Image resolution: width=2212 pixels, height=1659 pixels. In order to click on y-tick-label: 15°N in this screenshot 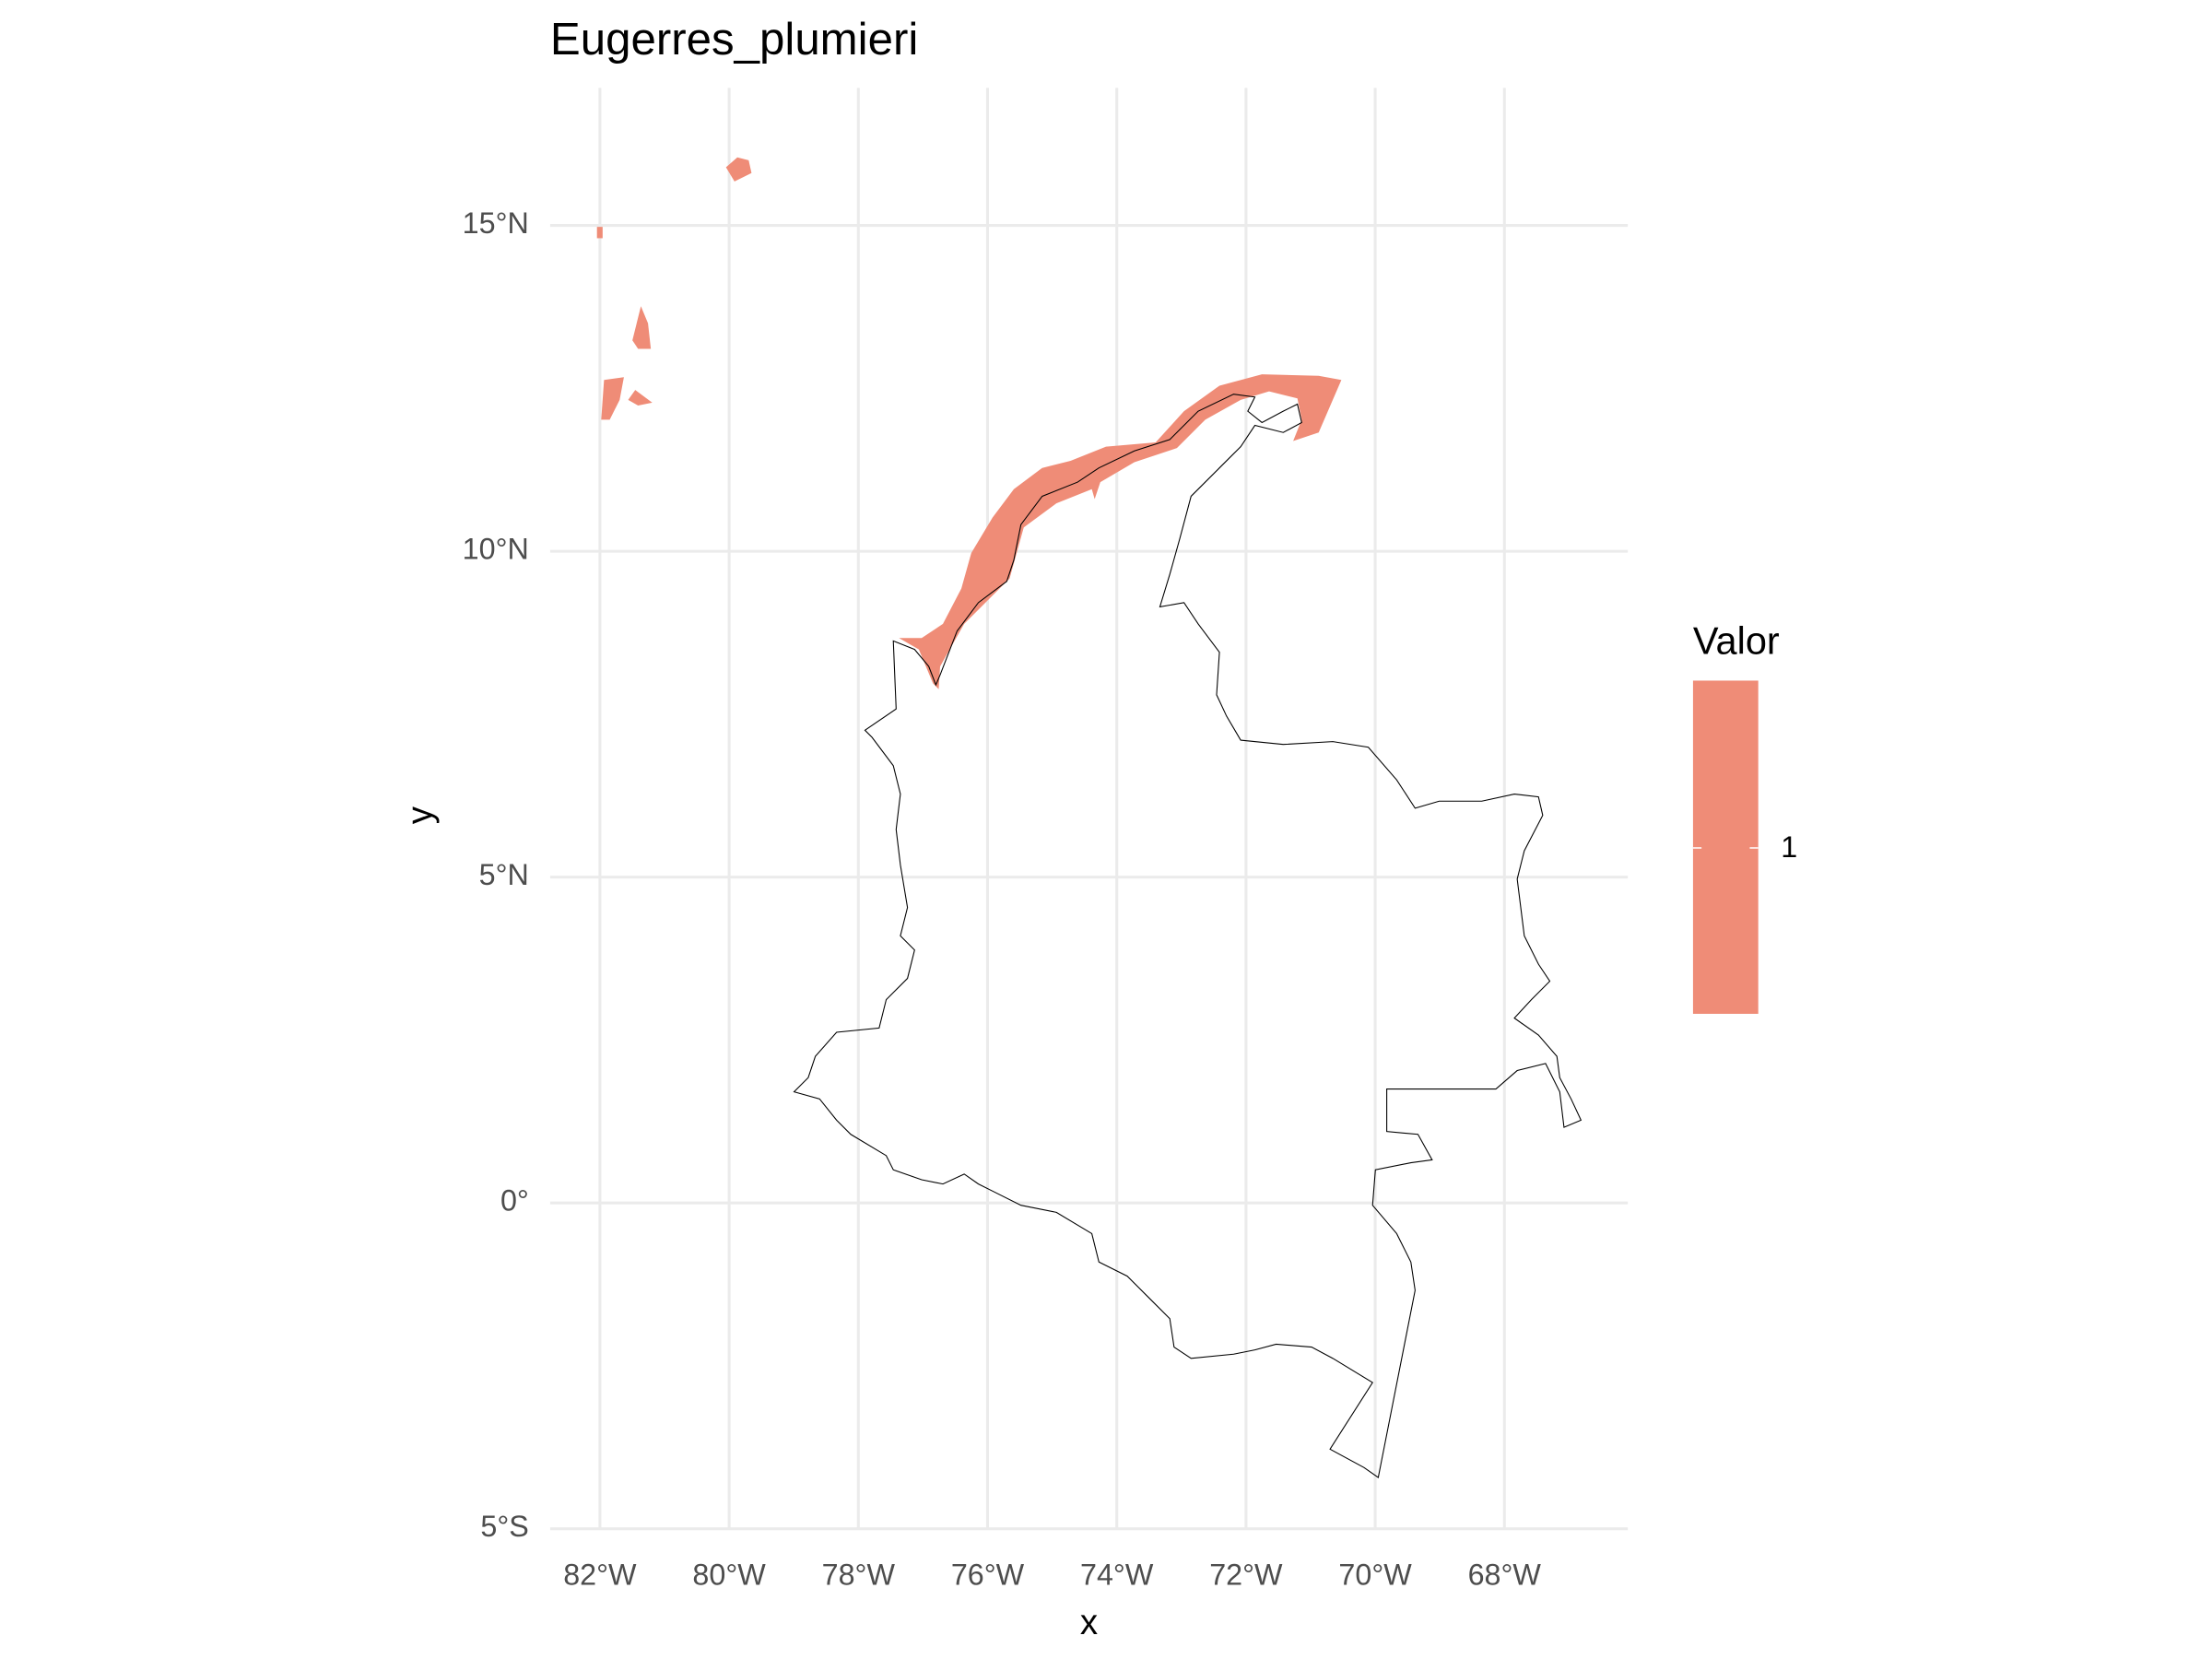, I will do `click(496, 223)`.